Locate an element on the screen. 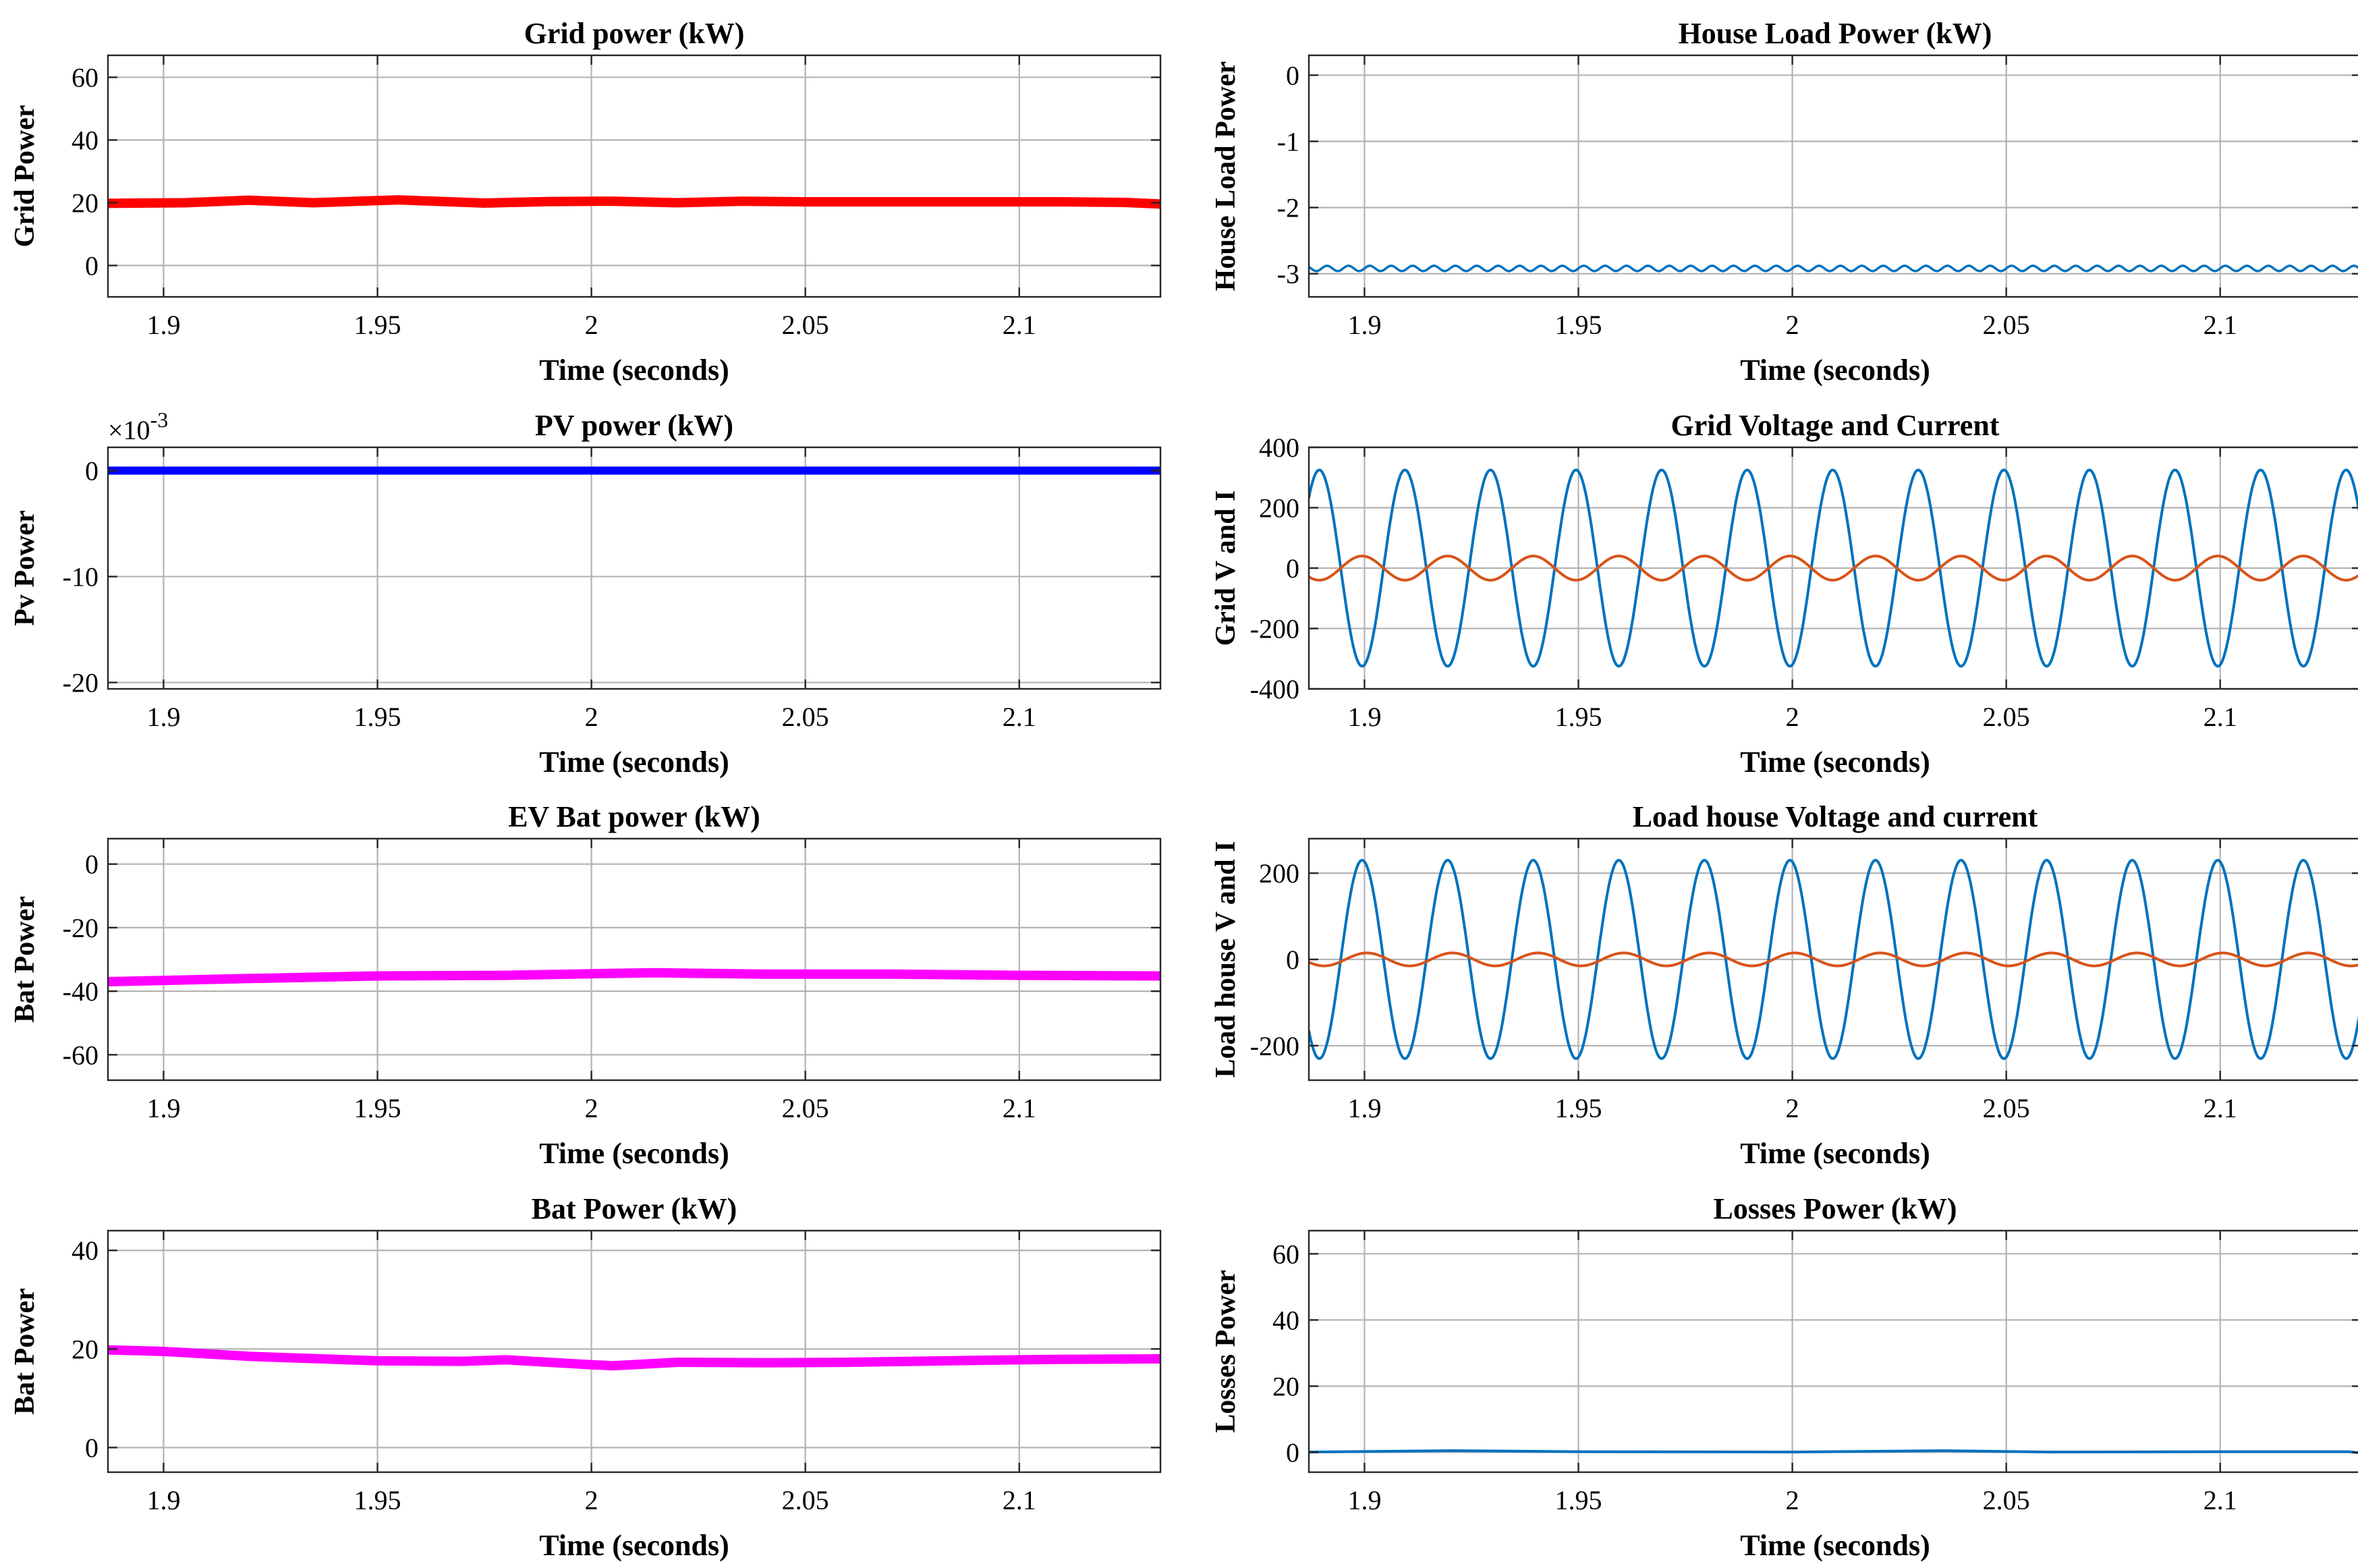 The height and width of the screenshot is (1568, 2358). y-tick-label: -3 is located at coordinates (1288, 274).